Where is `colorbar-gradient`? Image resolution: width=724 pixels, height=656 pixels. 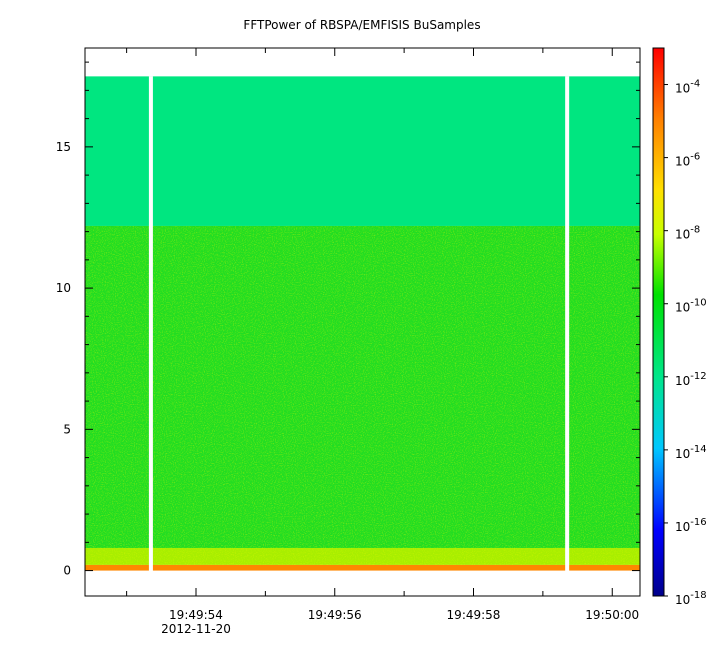
colorbar-gradient is located at coordinates (658, 322).